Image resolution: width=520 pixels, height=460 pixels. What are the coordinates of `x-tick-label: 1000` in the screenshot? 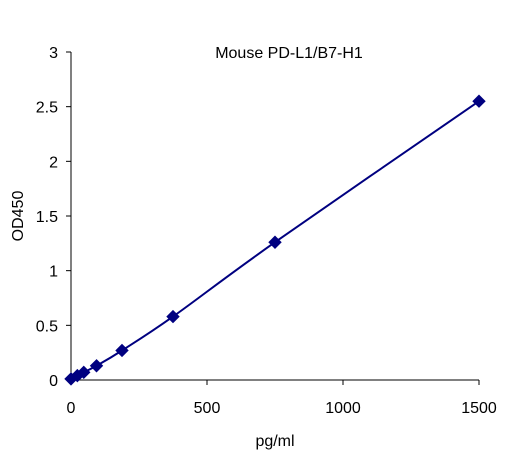 It's located at (343, 408).